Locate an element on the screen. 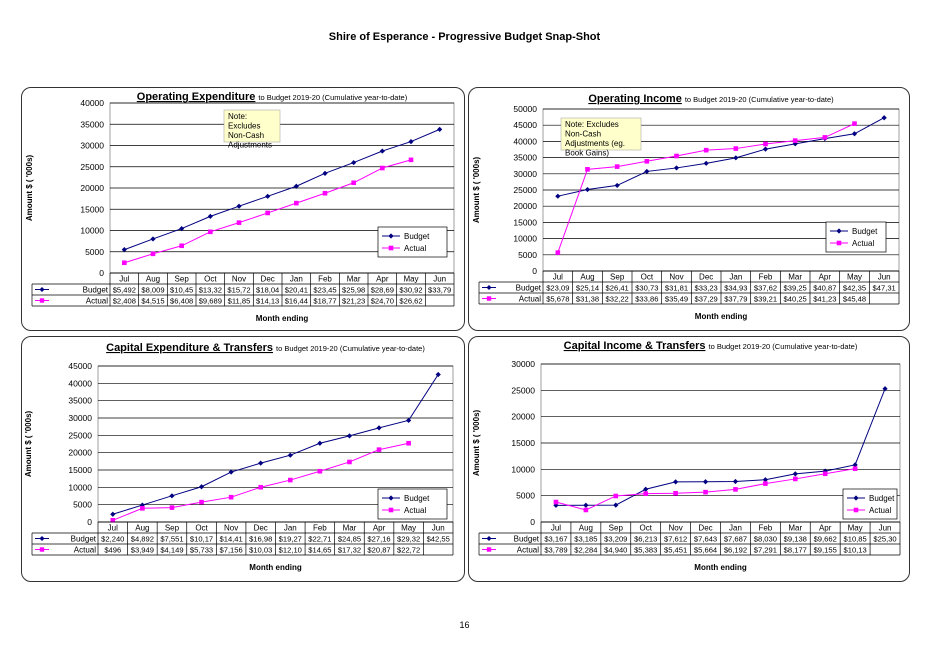 This screenshot has width=929, height=657. table-cell-value: $37,29 is located at coordinates (706, 299).